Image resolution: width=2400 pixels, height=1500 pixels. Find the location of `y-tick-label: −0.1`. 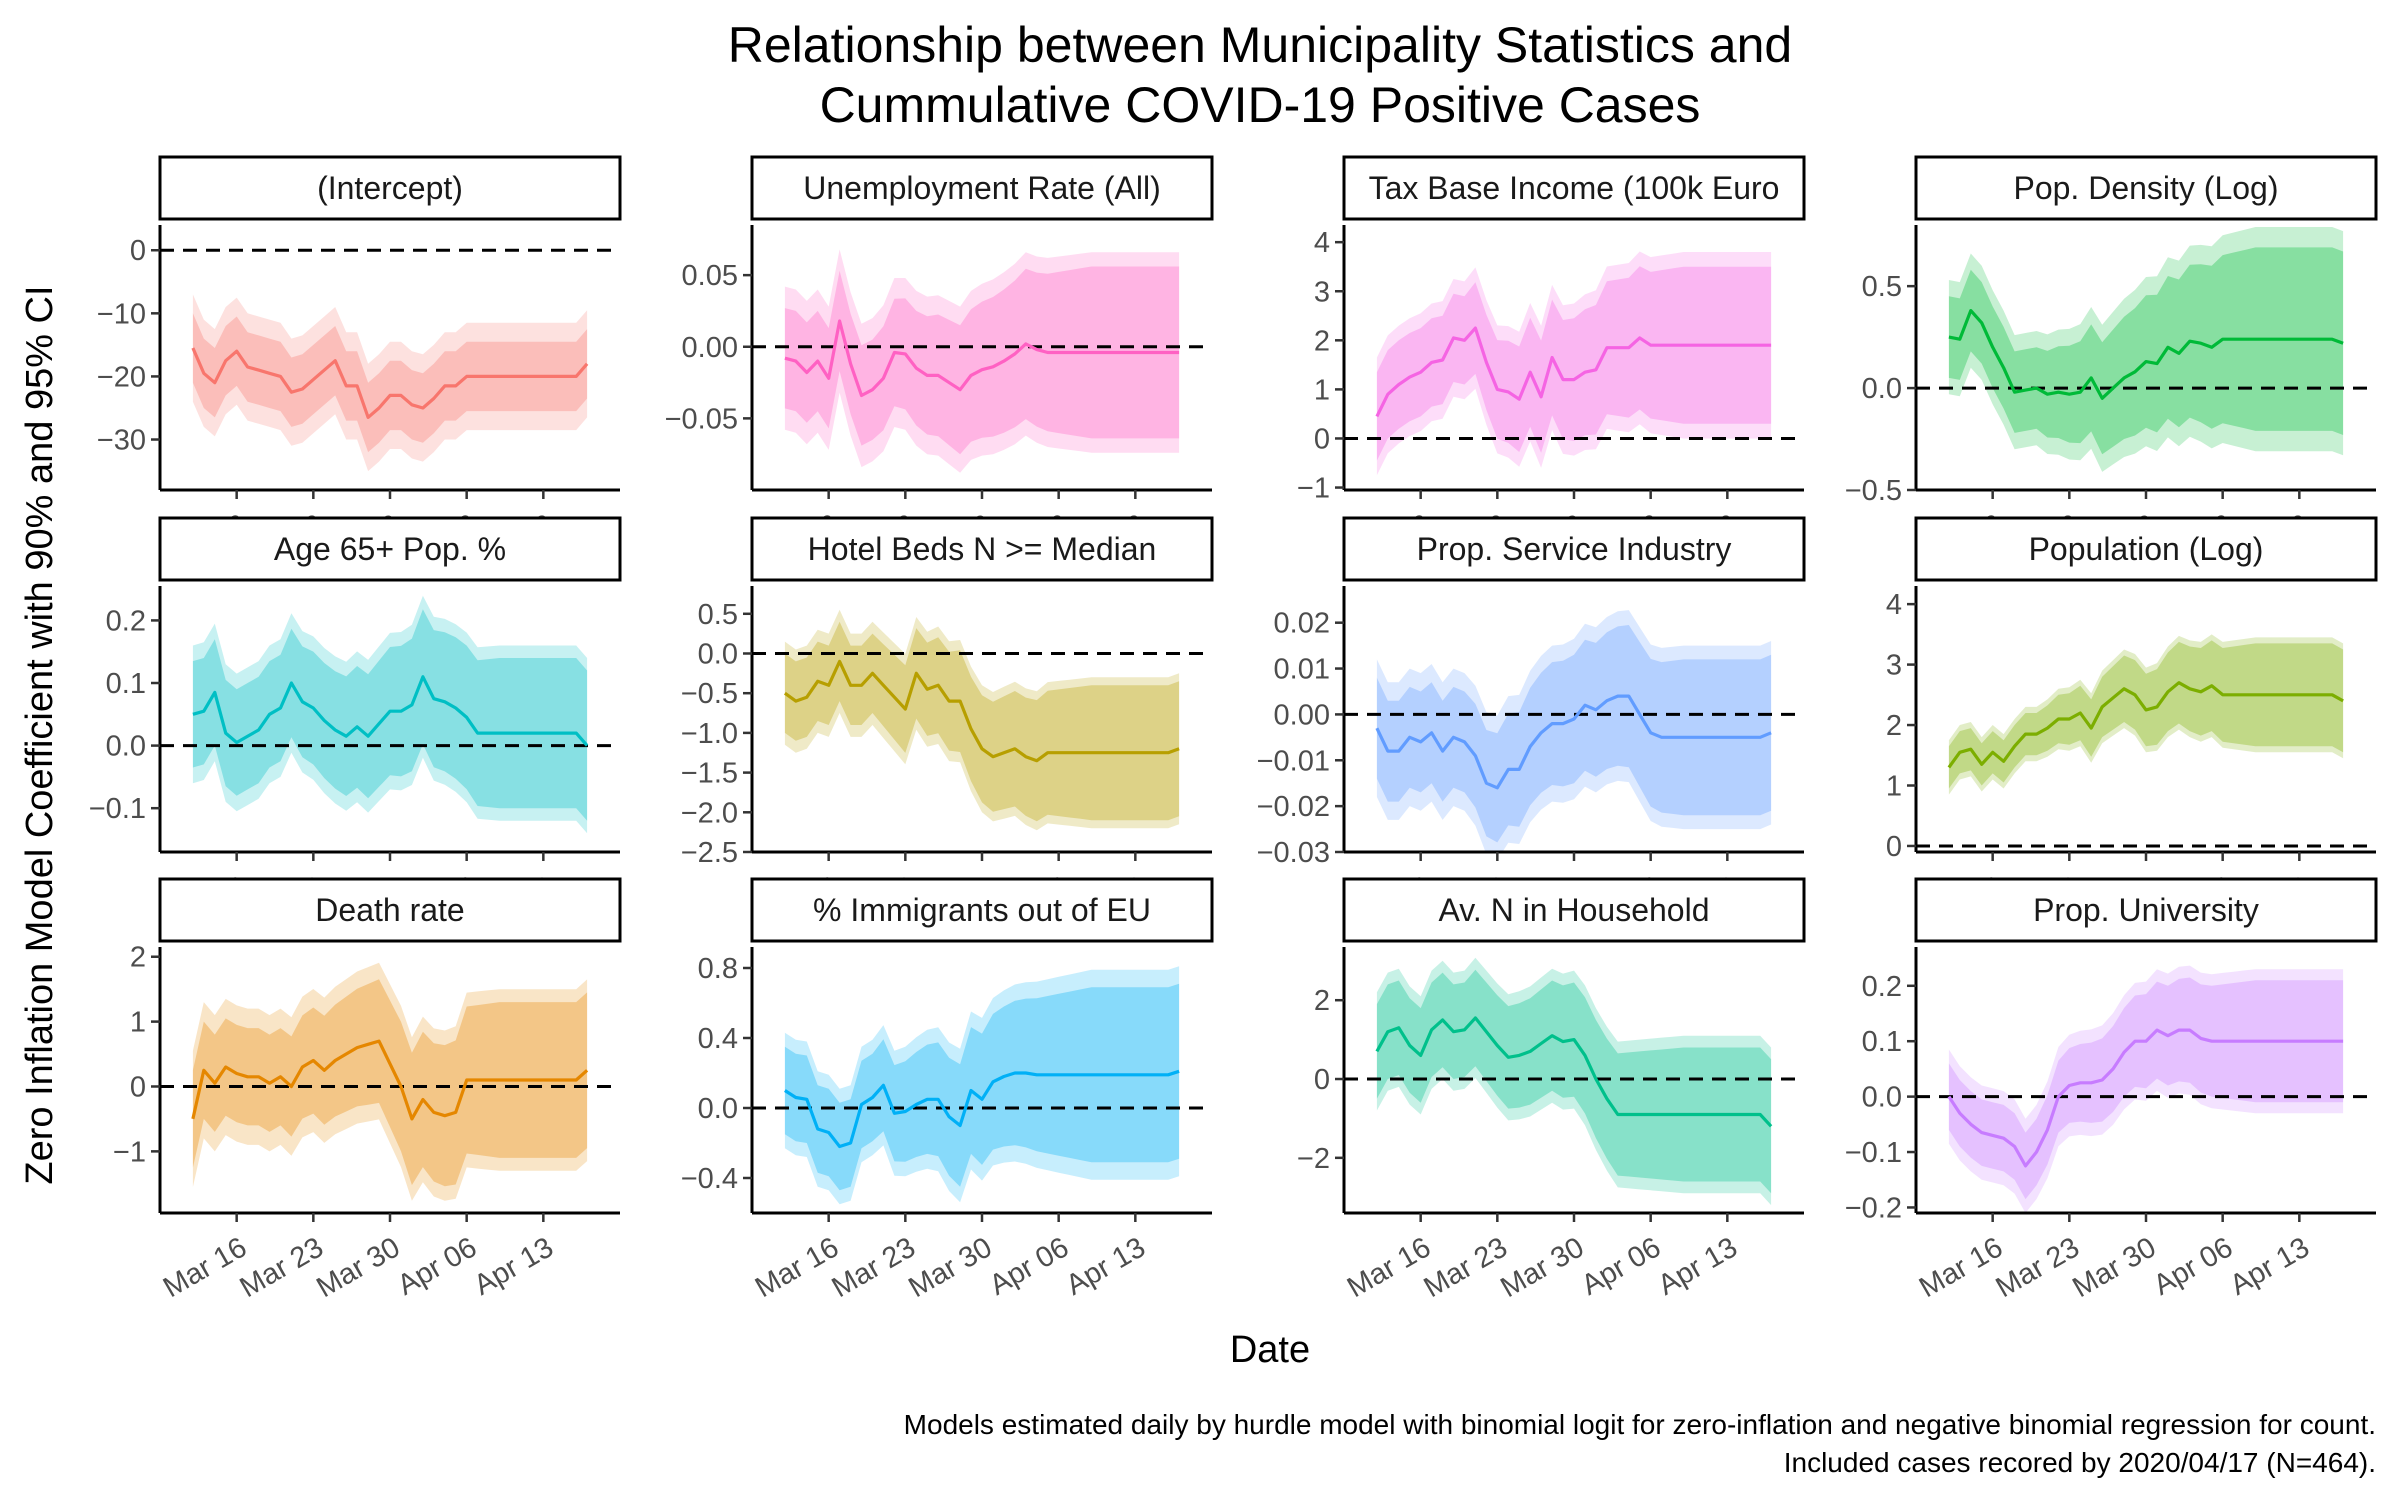

y-tick-label: −0.1 is located at coordinates (1873, 1153).